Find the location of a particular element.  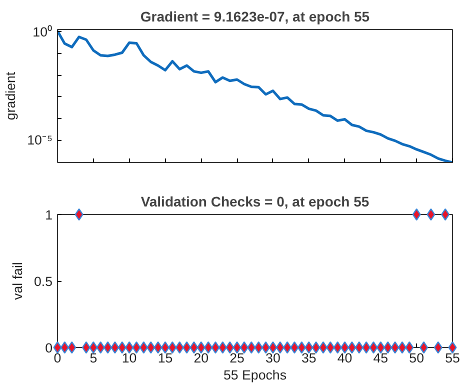

x-axis-title: 55 Epochs is located at coordinates (255, 375).